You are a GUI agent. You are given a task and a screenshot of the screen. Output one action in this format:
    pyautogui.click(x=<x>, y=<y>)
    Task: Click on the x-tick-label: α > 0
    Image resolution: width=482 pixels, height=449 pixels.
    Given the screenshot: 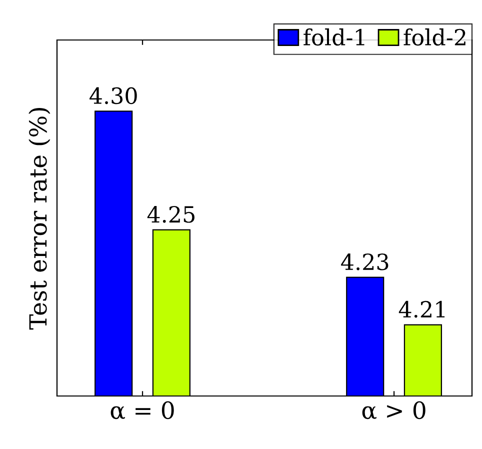 What is the action you would take?
    pyautogui.click(x=394, y=410)
    